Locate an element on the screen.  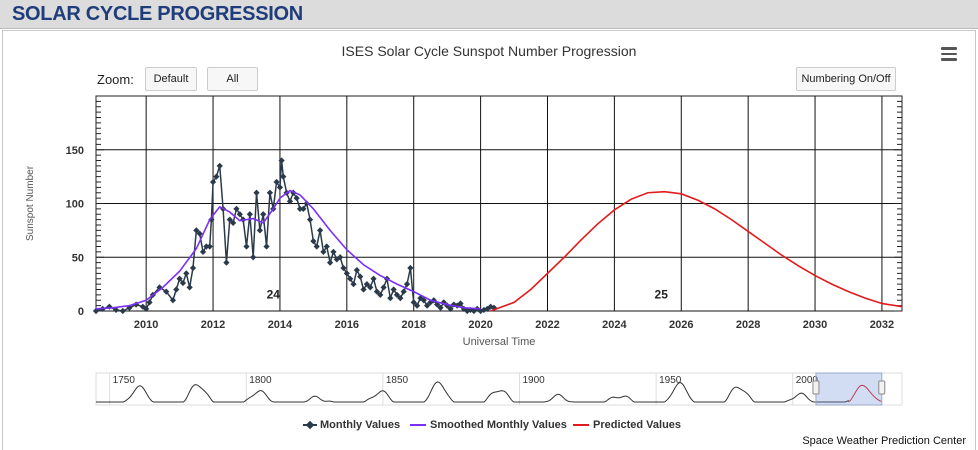
y-tick-label: 0 is located at coordinates (81, 312).